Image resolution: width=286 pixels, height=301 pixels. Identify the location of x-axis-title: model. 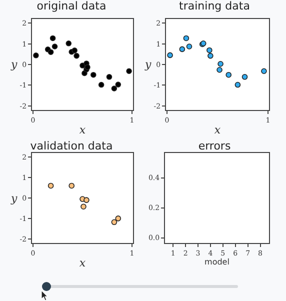
(217, 262).